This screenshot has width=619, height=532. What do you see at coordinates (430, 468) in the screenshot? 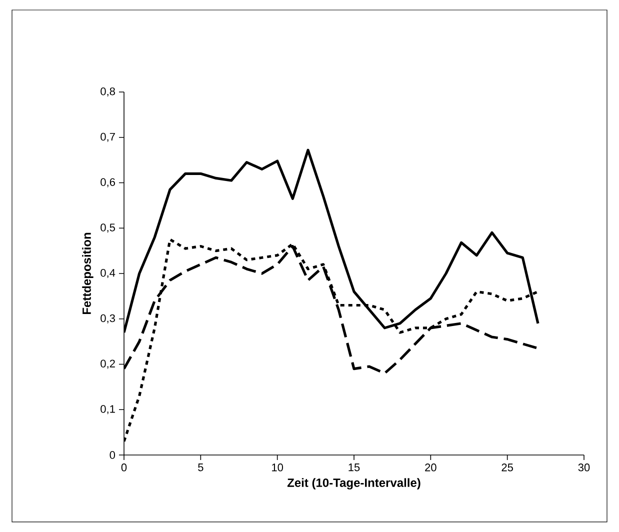
I see `x-tick-label: 20` at bounding box center [430, 468].